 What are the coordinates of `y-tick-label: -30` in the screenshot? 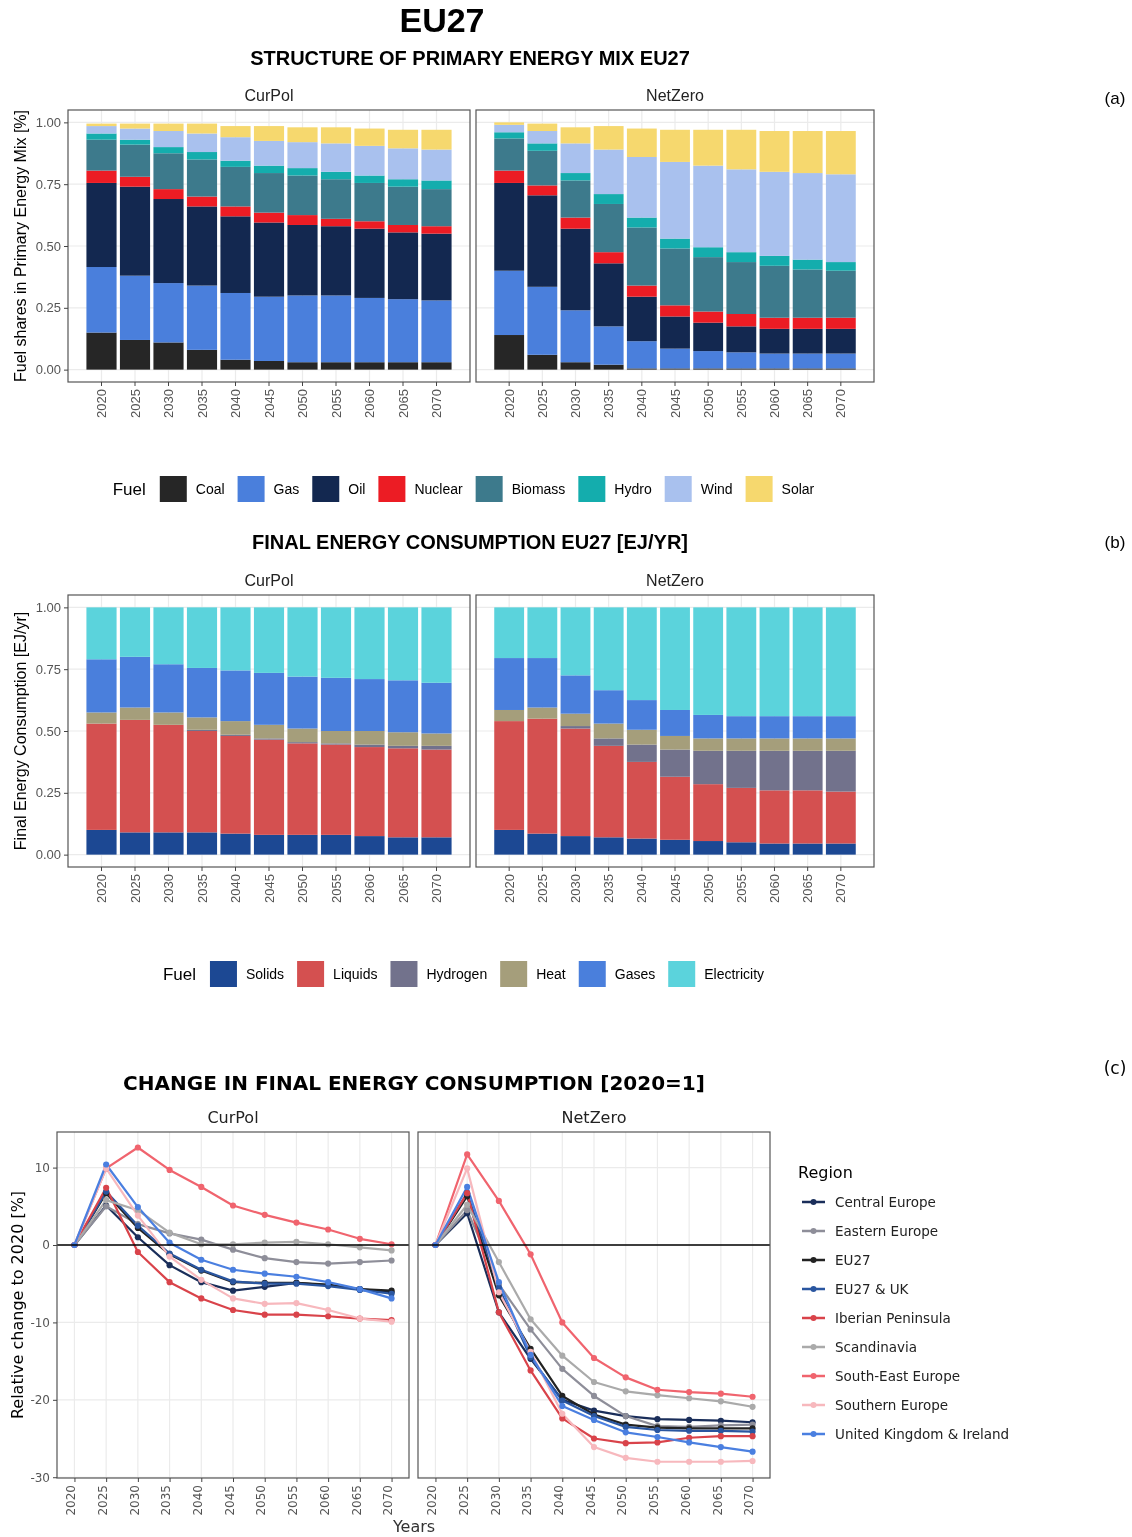 It's located at (40, 1477).